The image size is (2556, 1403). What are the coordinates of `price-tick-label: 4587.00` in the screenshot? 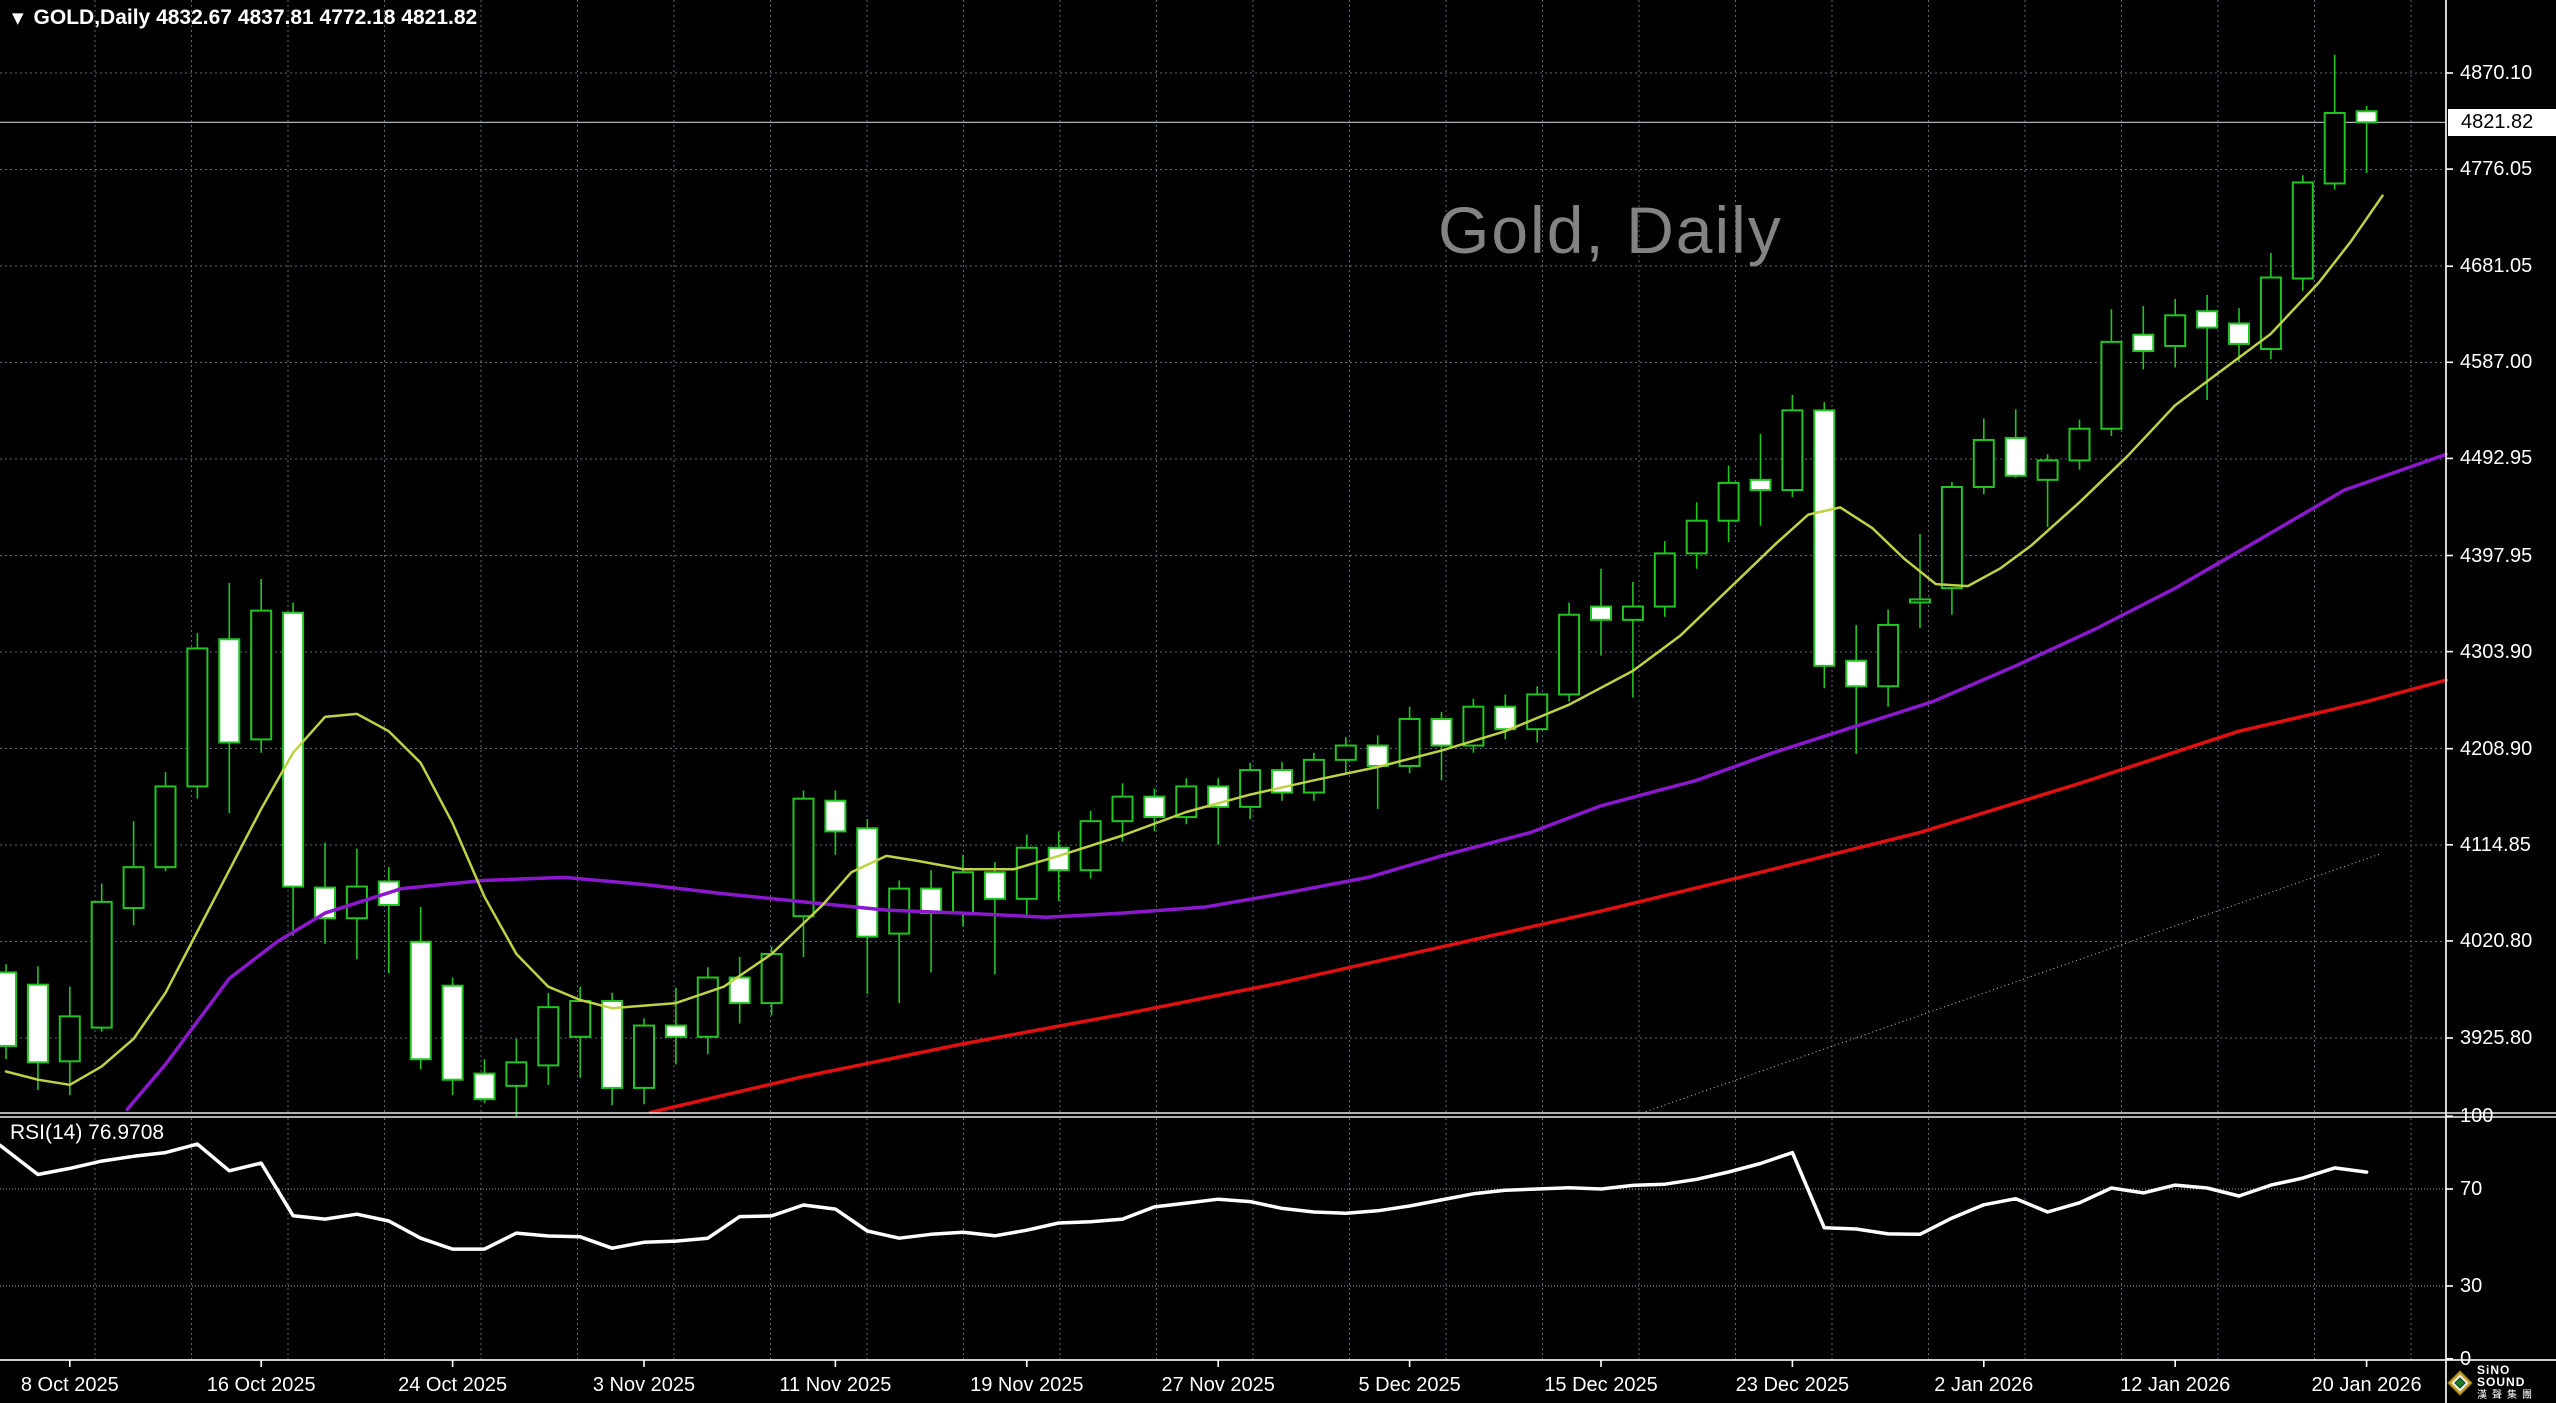 It's located at (2496, 362).